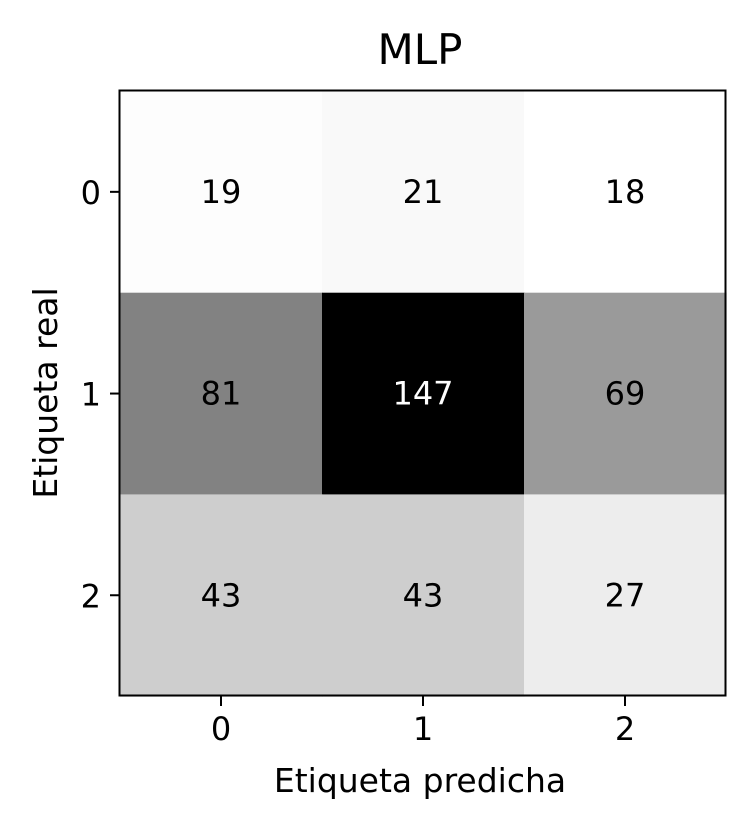 The width and height of the screenshot is (755, 831). I want to click on heatmap-cell-r2-c0, so click(221, 595).